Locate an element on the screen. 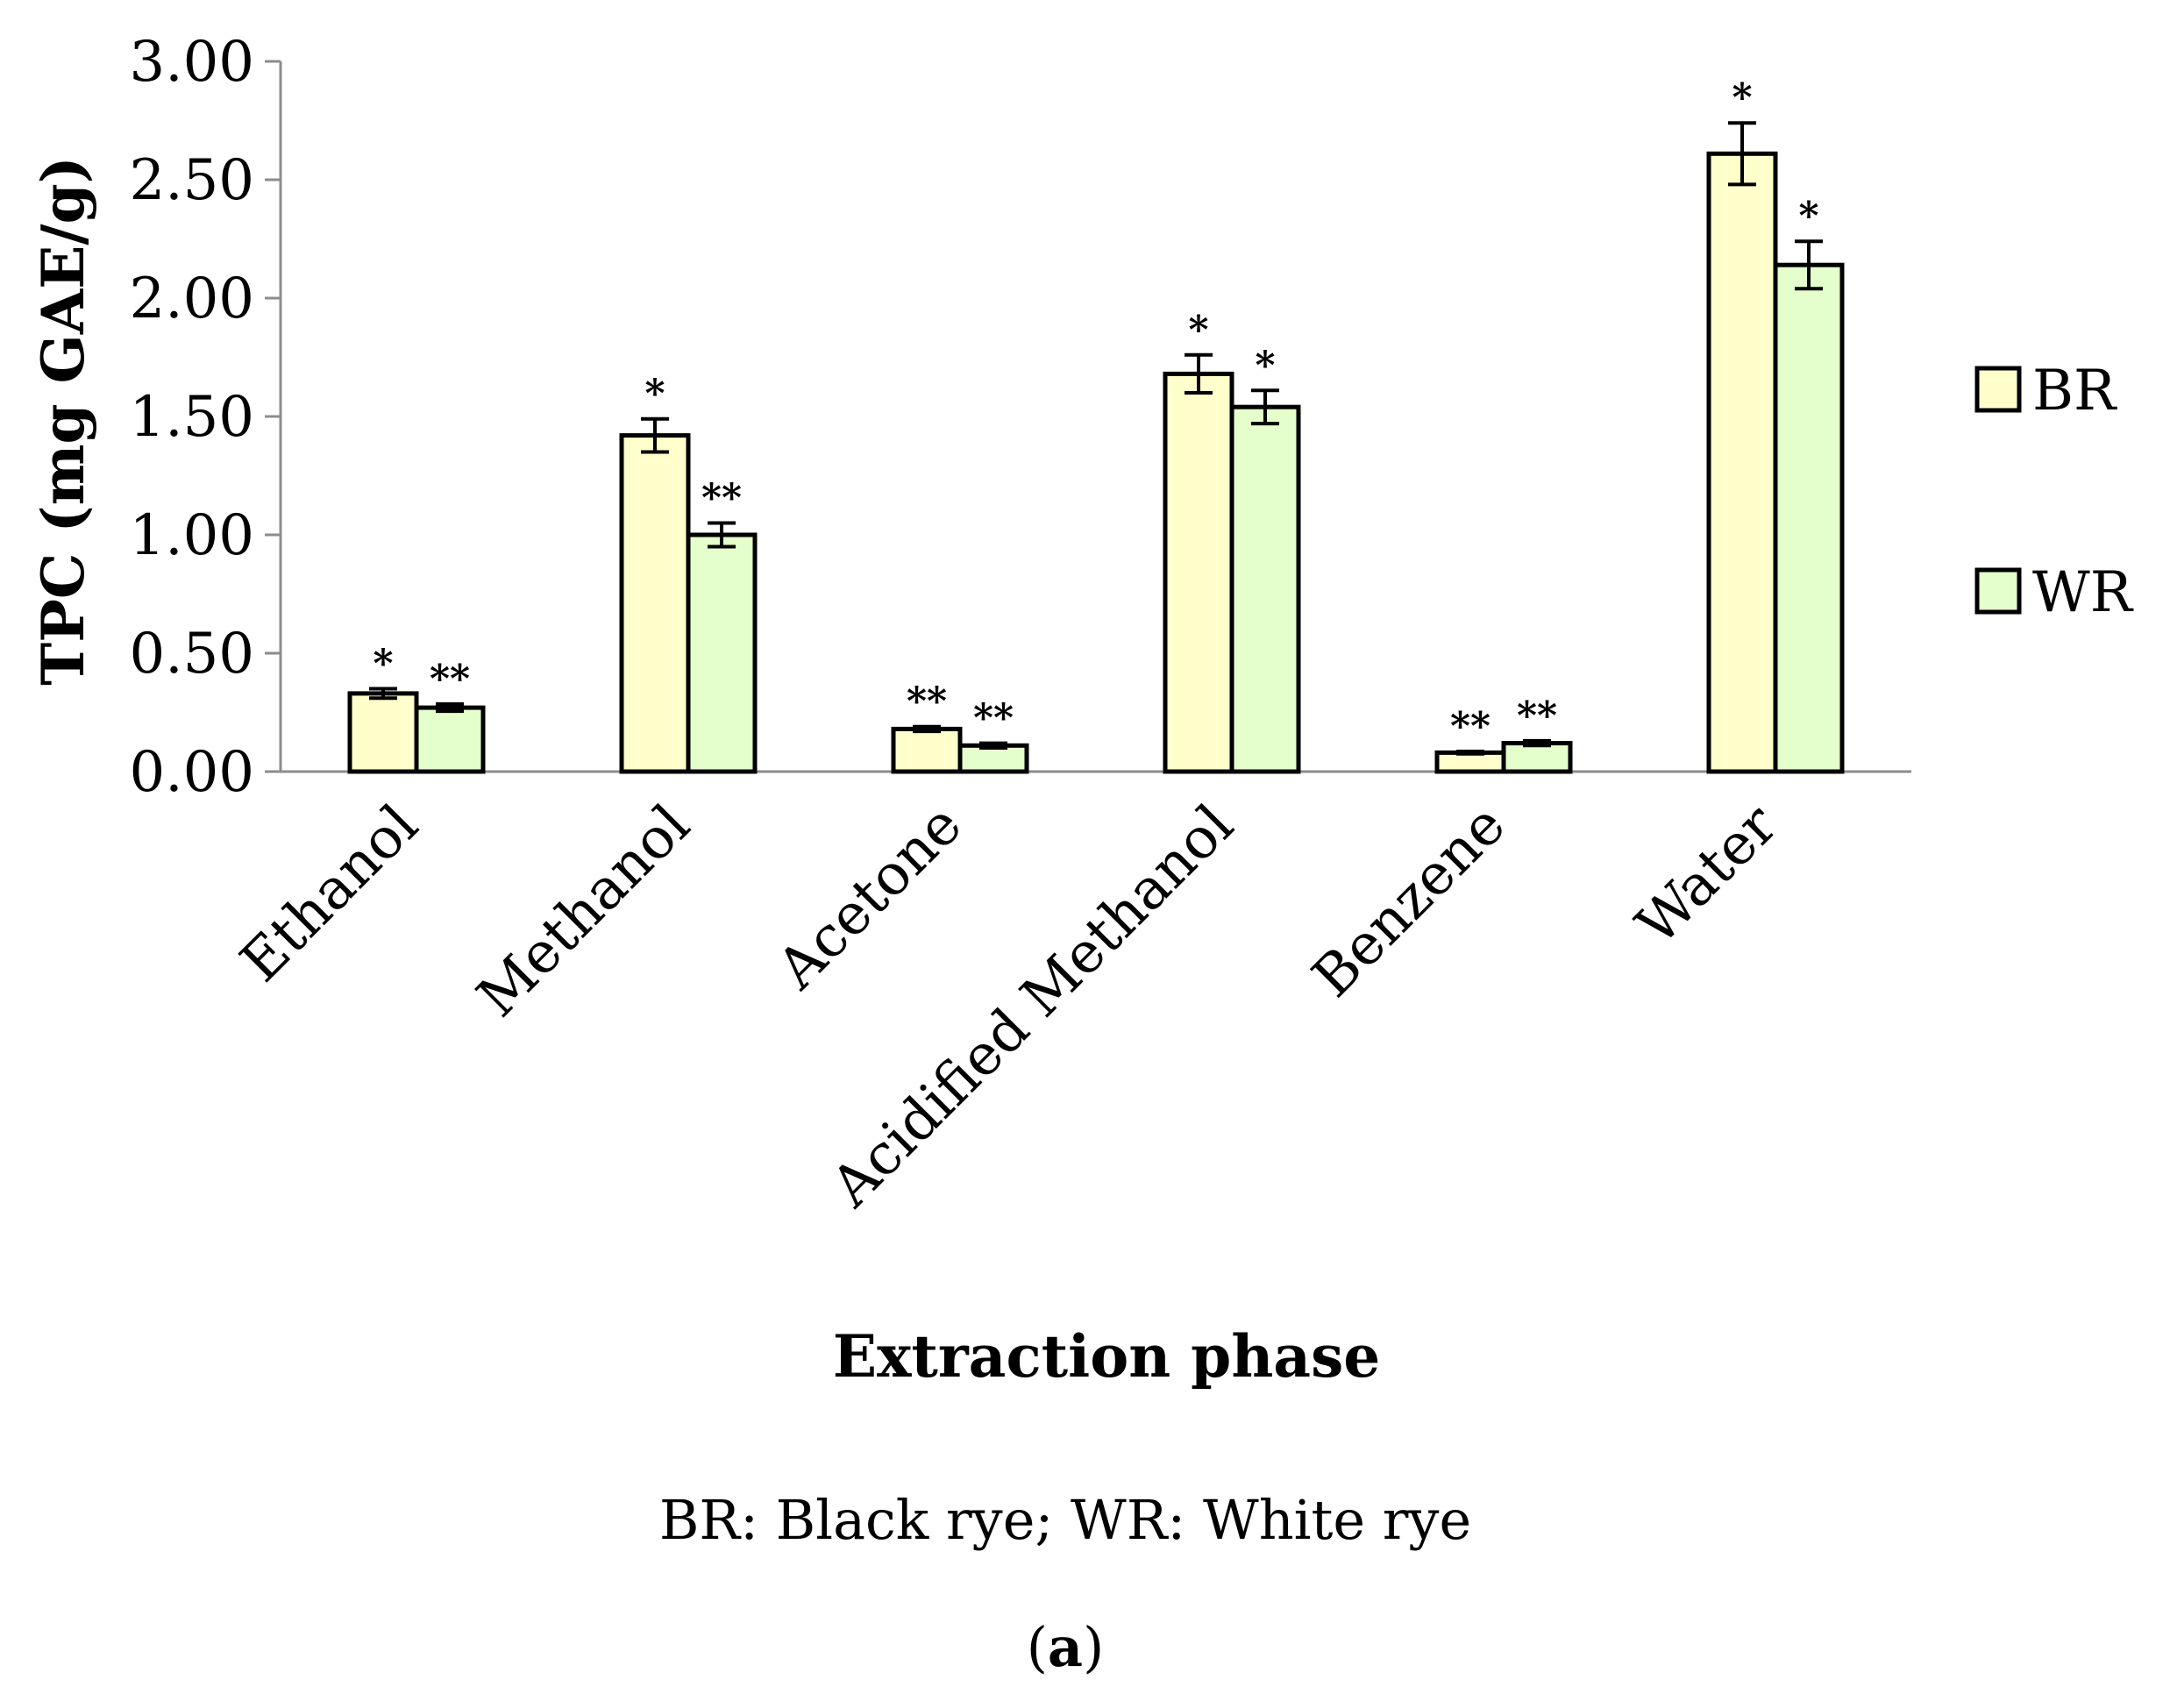 This screenshot has height=1708, width=2170. legend-item-wr: WR is located at coordinates (2054, 592).